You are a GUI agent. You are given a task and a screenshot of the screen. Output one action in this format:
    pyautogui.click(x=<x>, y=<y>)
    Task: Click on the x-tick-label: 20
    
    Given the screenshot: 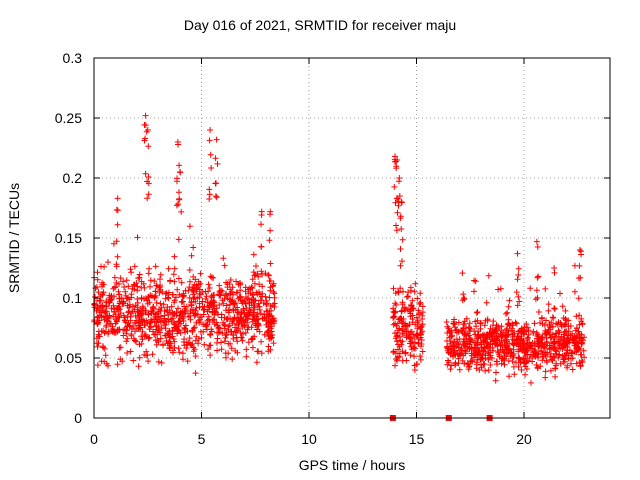 What is the action you would take?
    pyautogui.click(x=524, y=439)
    